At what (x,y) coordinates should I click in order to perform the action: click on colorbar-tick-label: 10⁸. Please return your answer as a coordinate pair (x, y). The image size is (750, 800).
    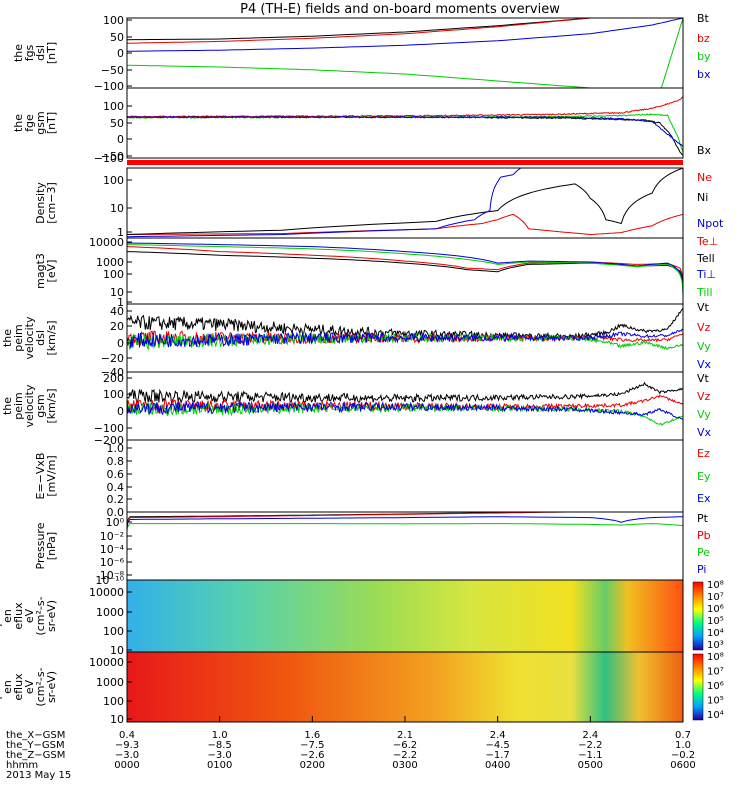
    Looking at the image, I should click on (715, 585).